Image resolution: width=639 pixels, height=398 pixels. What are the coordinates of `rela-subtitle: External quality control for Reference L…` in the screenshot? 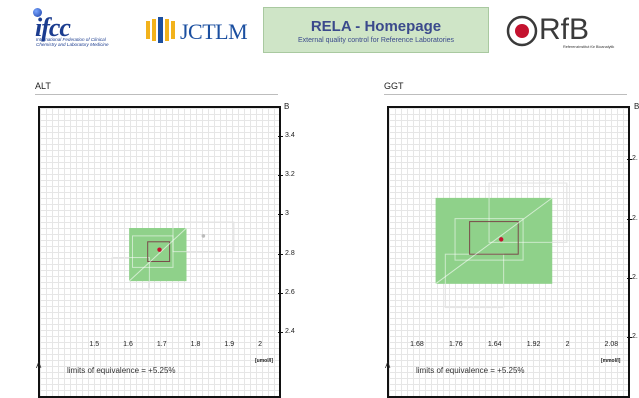 It's located at (376, 40).